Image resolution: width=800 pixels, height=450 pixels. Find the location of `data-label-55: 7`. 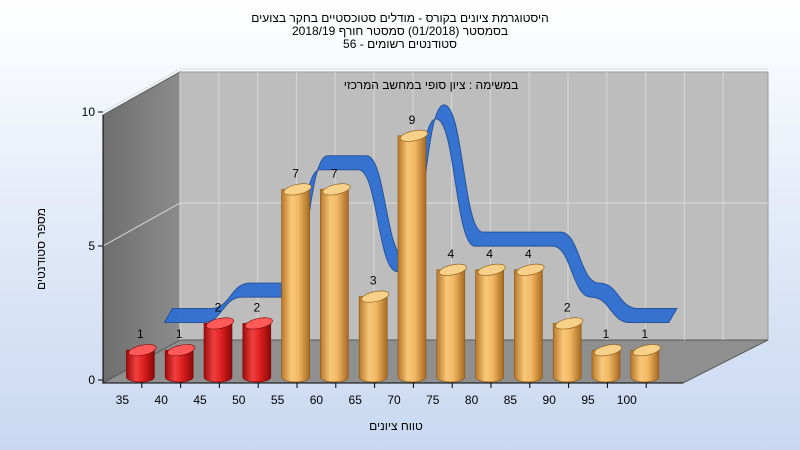

data-label-55: 7 is located at coordinates (295, 173).